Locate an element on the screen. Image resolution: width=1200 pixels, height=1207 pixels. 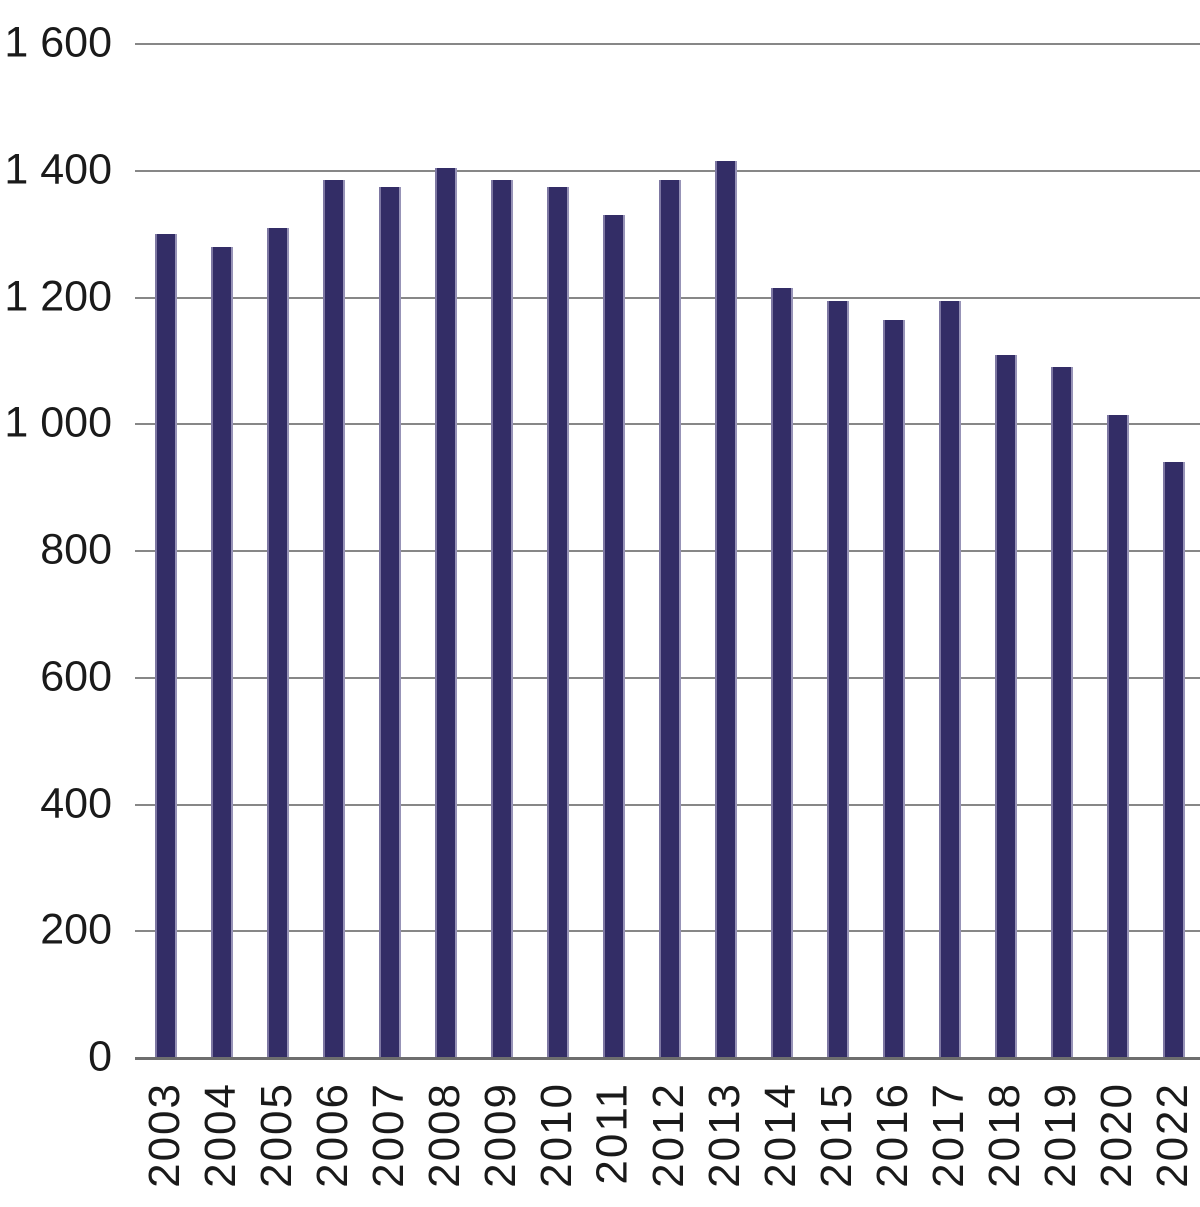
x-tick-label-2006: 2006 is located at coordinates (332, 1135).